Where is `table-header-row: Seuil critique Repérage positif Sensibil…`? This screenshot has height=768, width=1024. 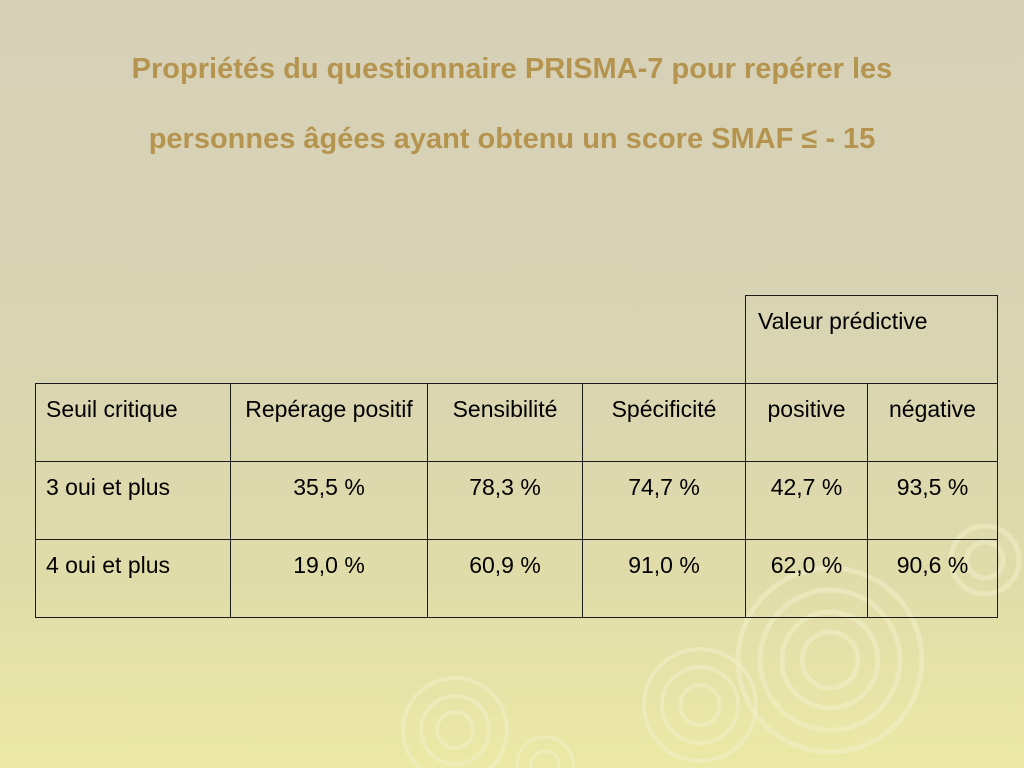
table-header-row: Seuil critique Repérage positif Sensibil… is located at coordinates (516, 422).